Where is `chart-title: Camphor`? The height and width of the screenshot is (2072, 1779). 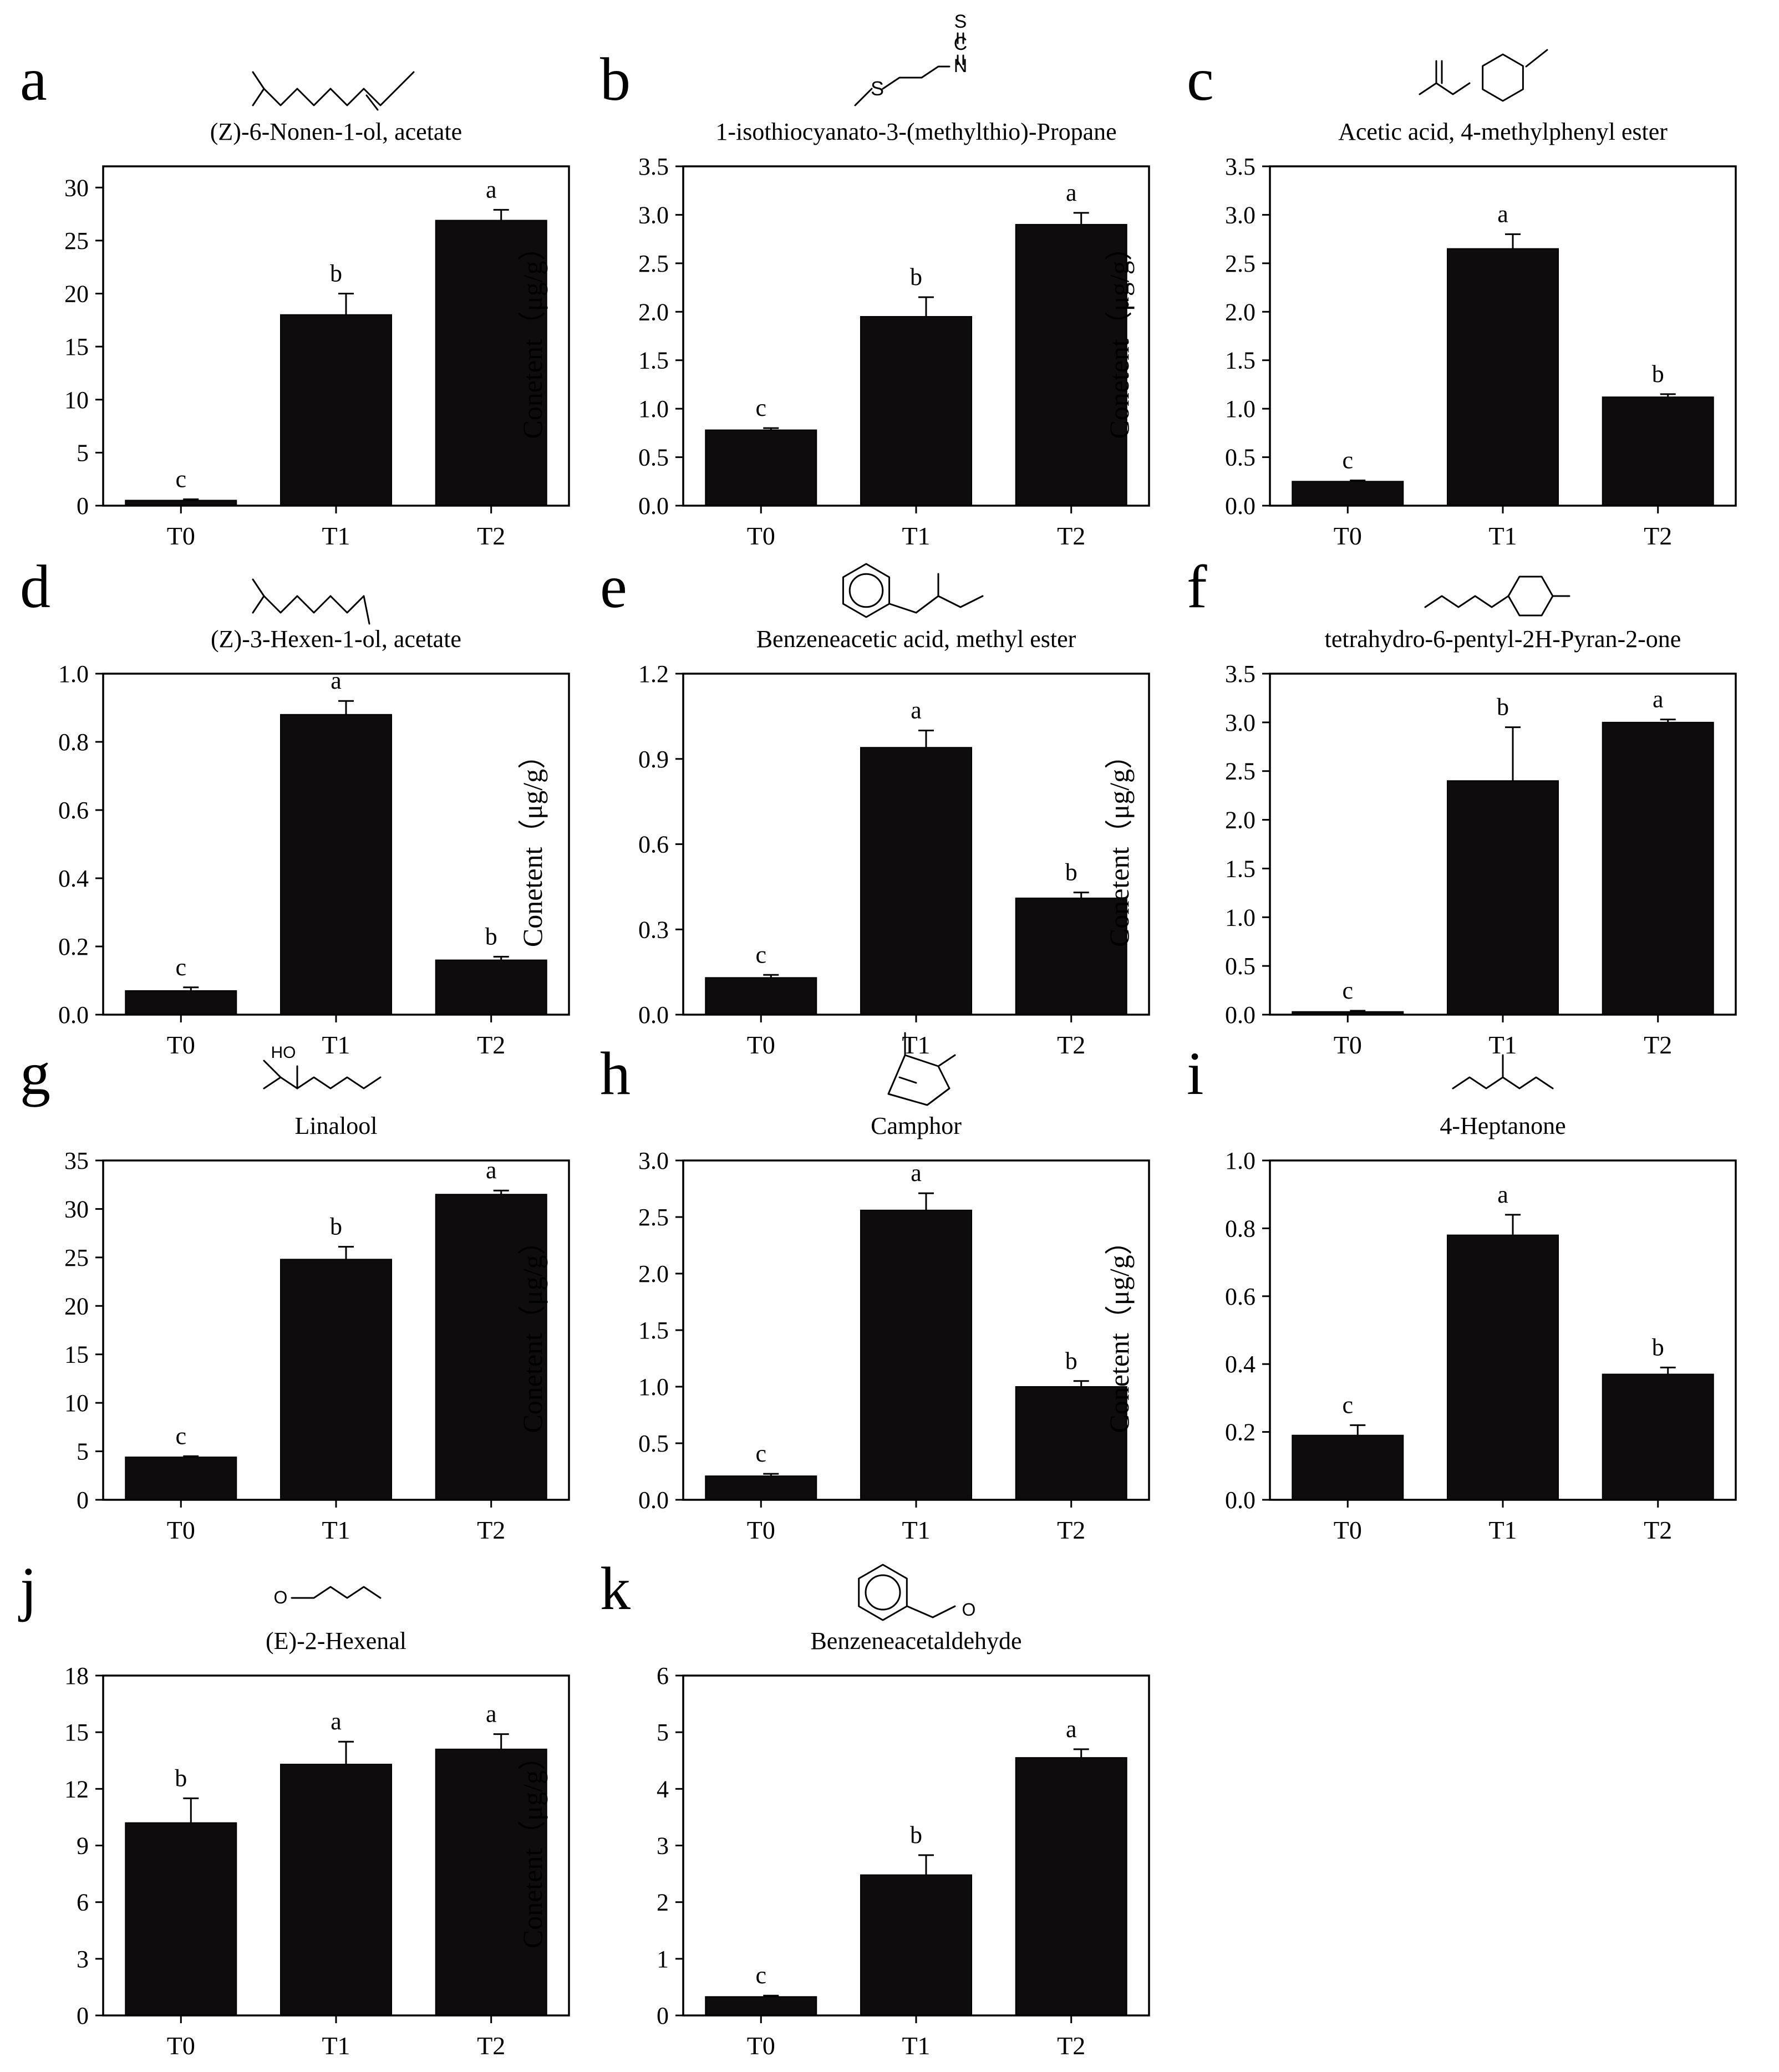
chart-title: Camphor is located at coordinates (916, 1126).